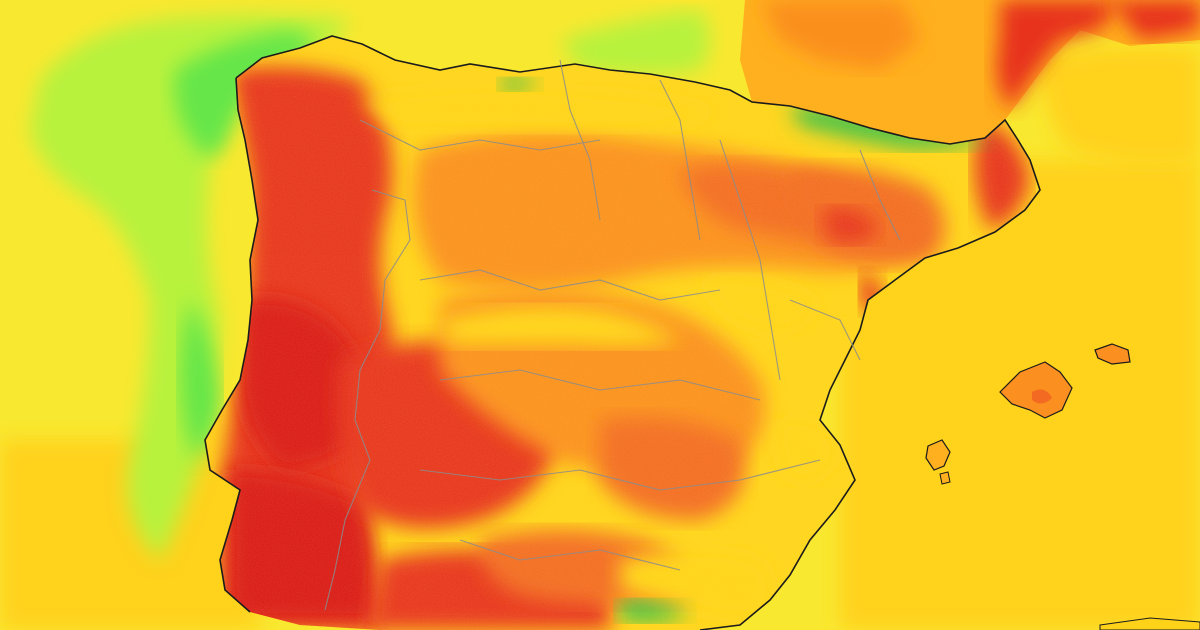  What do you see at coordinates (1149, 623) in the screenshot?
I see `region-north-africa-edge` at bounding box center [1149, 623].